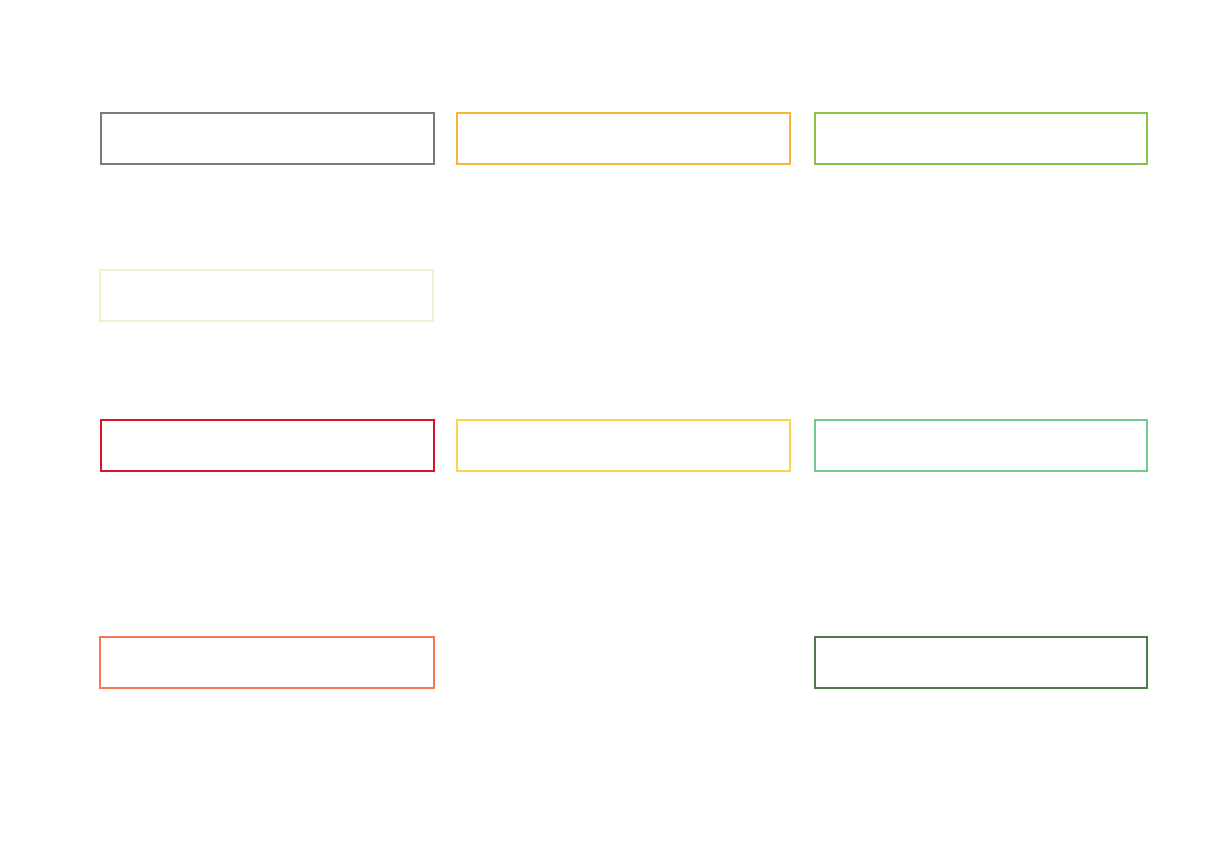 This screenshot has height=850, width=1219. What do you see at coordinates (981, 445) in the screenshot?
I see `empty-box-mint` at bounding box center [981, 445].